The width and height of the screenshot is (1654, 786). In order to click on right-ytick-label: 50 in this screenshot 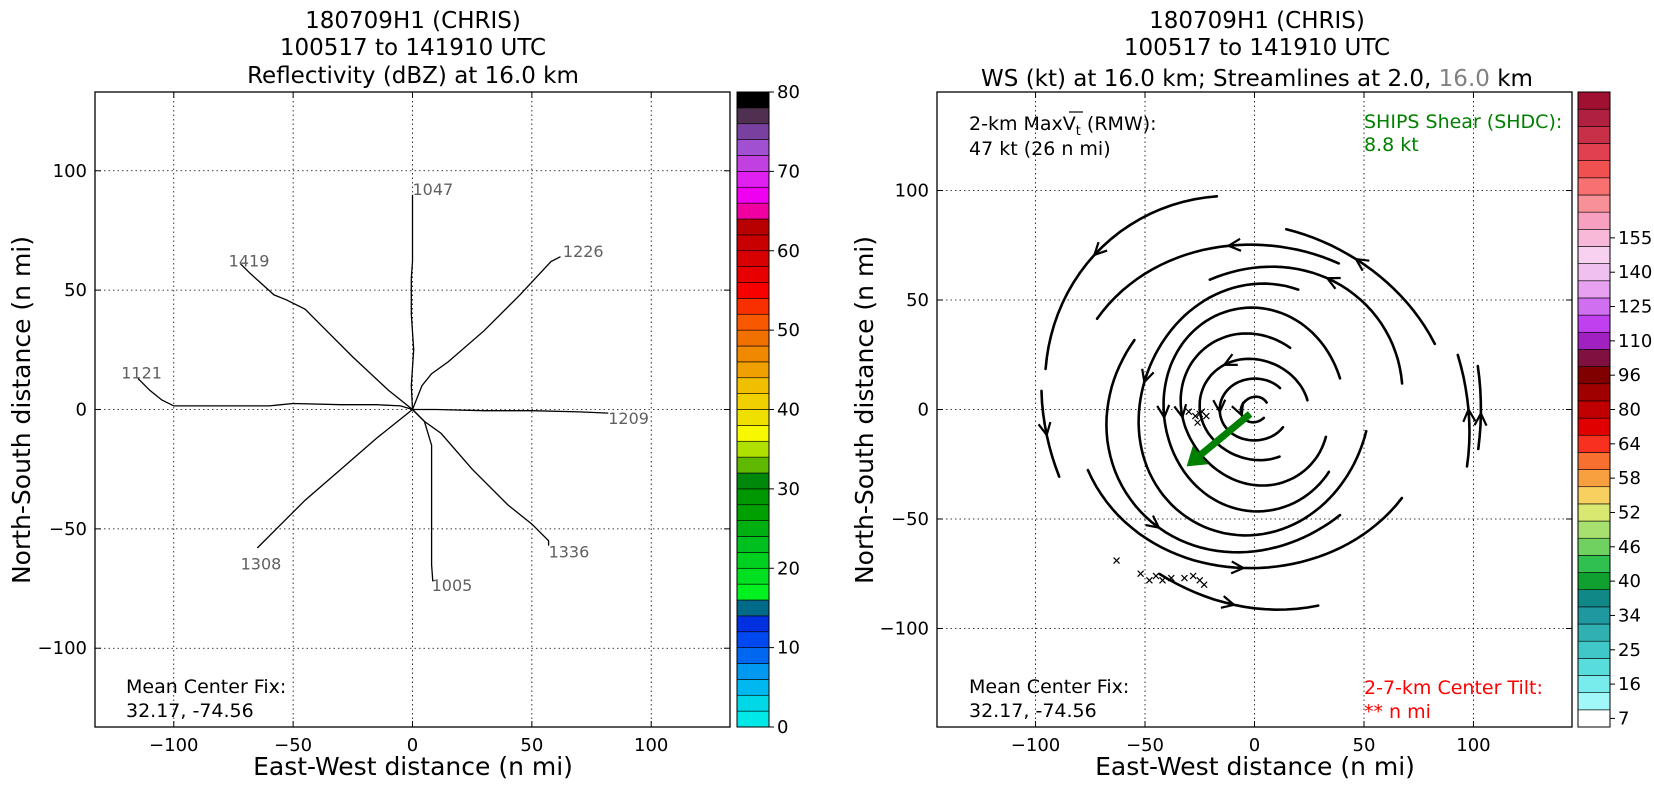, I will do `click(917, 300)`.